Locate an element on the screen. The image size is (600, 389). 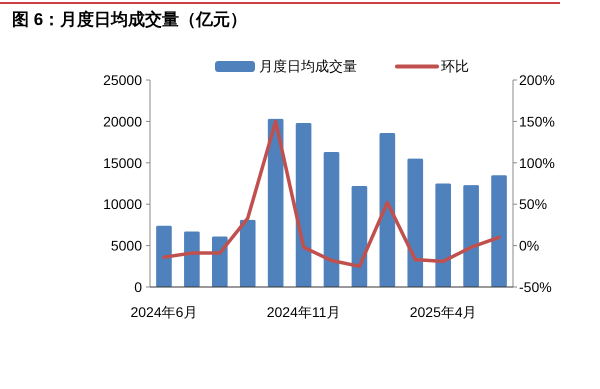
legend-label: 环比 is located at coordinates (455, 66).